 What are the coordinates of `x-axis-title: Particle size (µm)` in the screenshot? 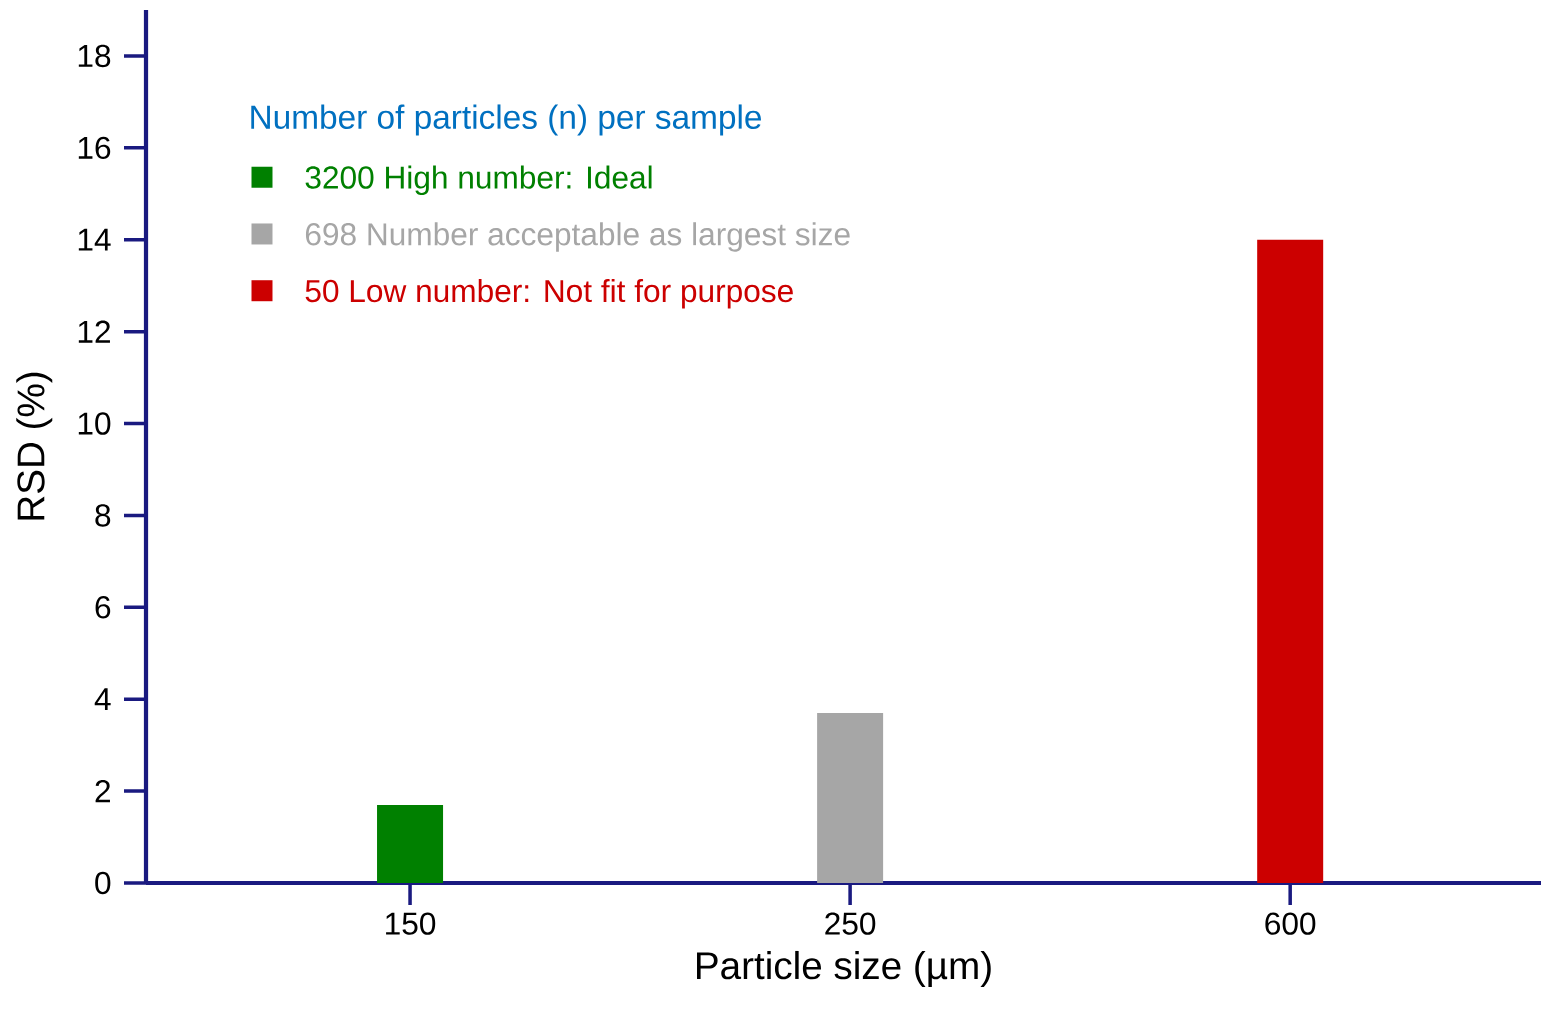 It's located at (844, 968).